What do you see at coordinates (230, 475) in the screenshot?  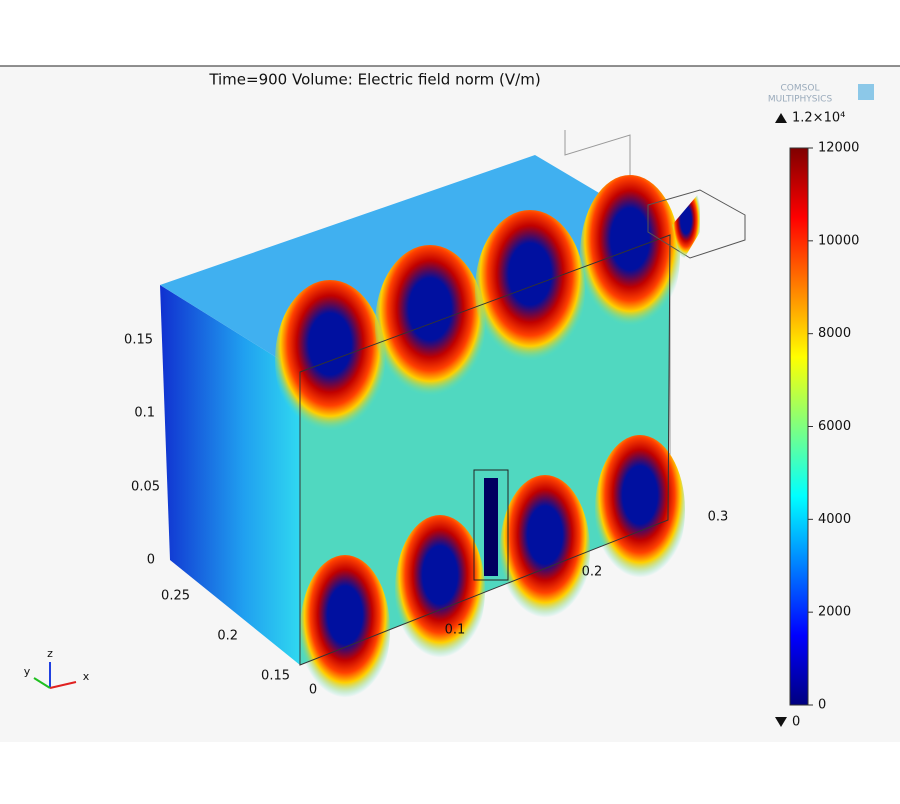 I see `left-face` at bounding box center [230, 475].